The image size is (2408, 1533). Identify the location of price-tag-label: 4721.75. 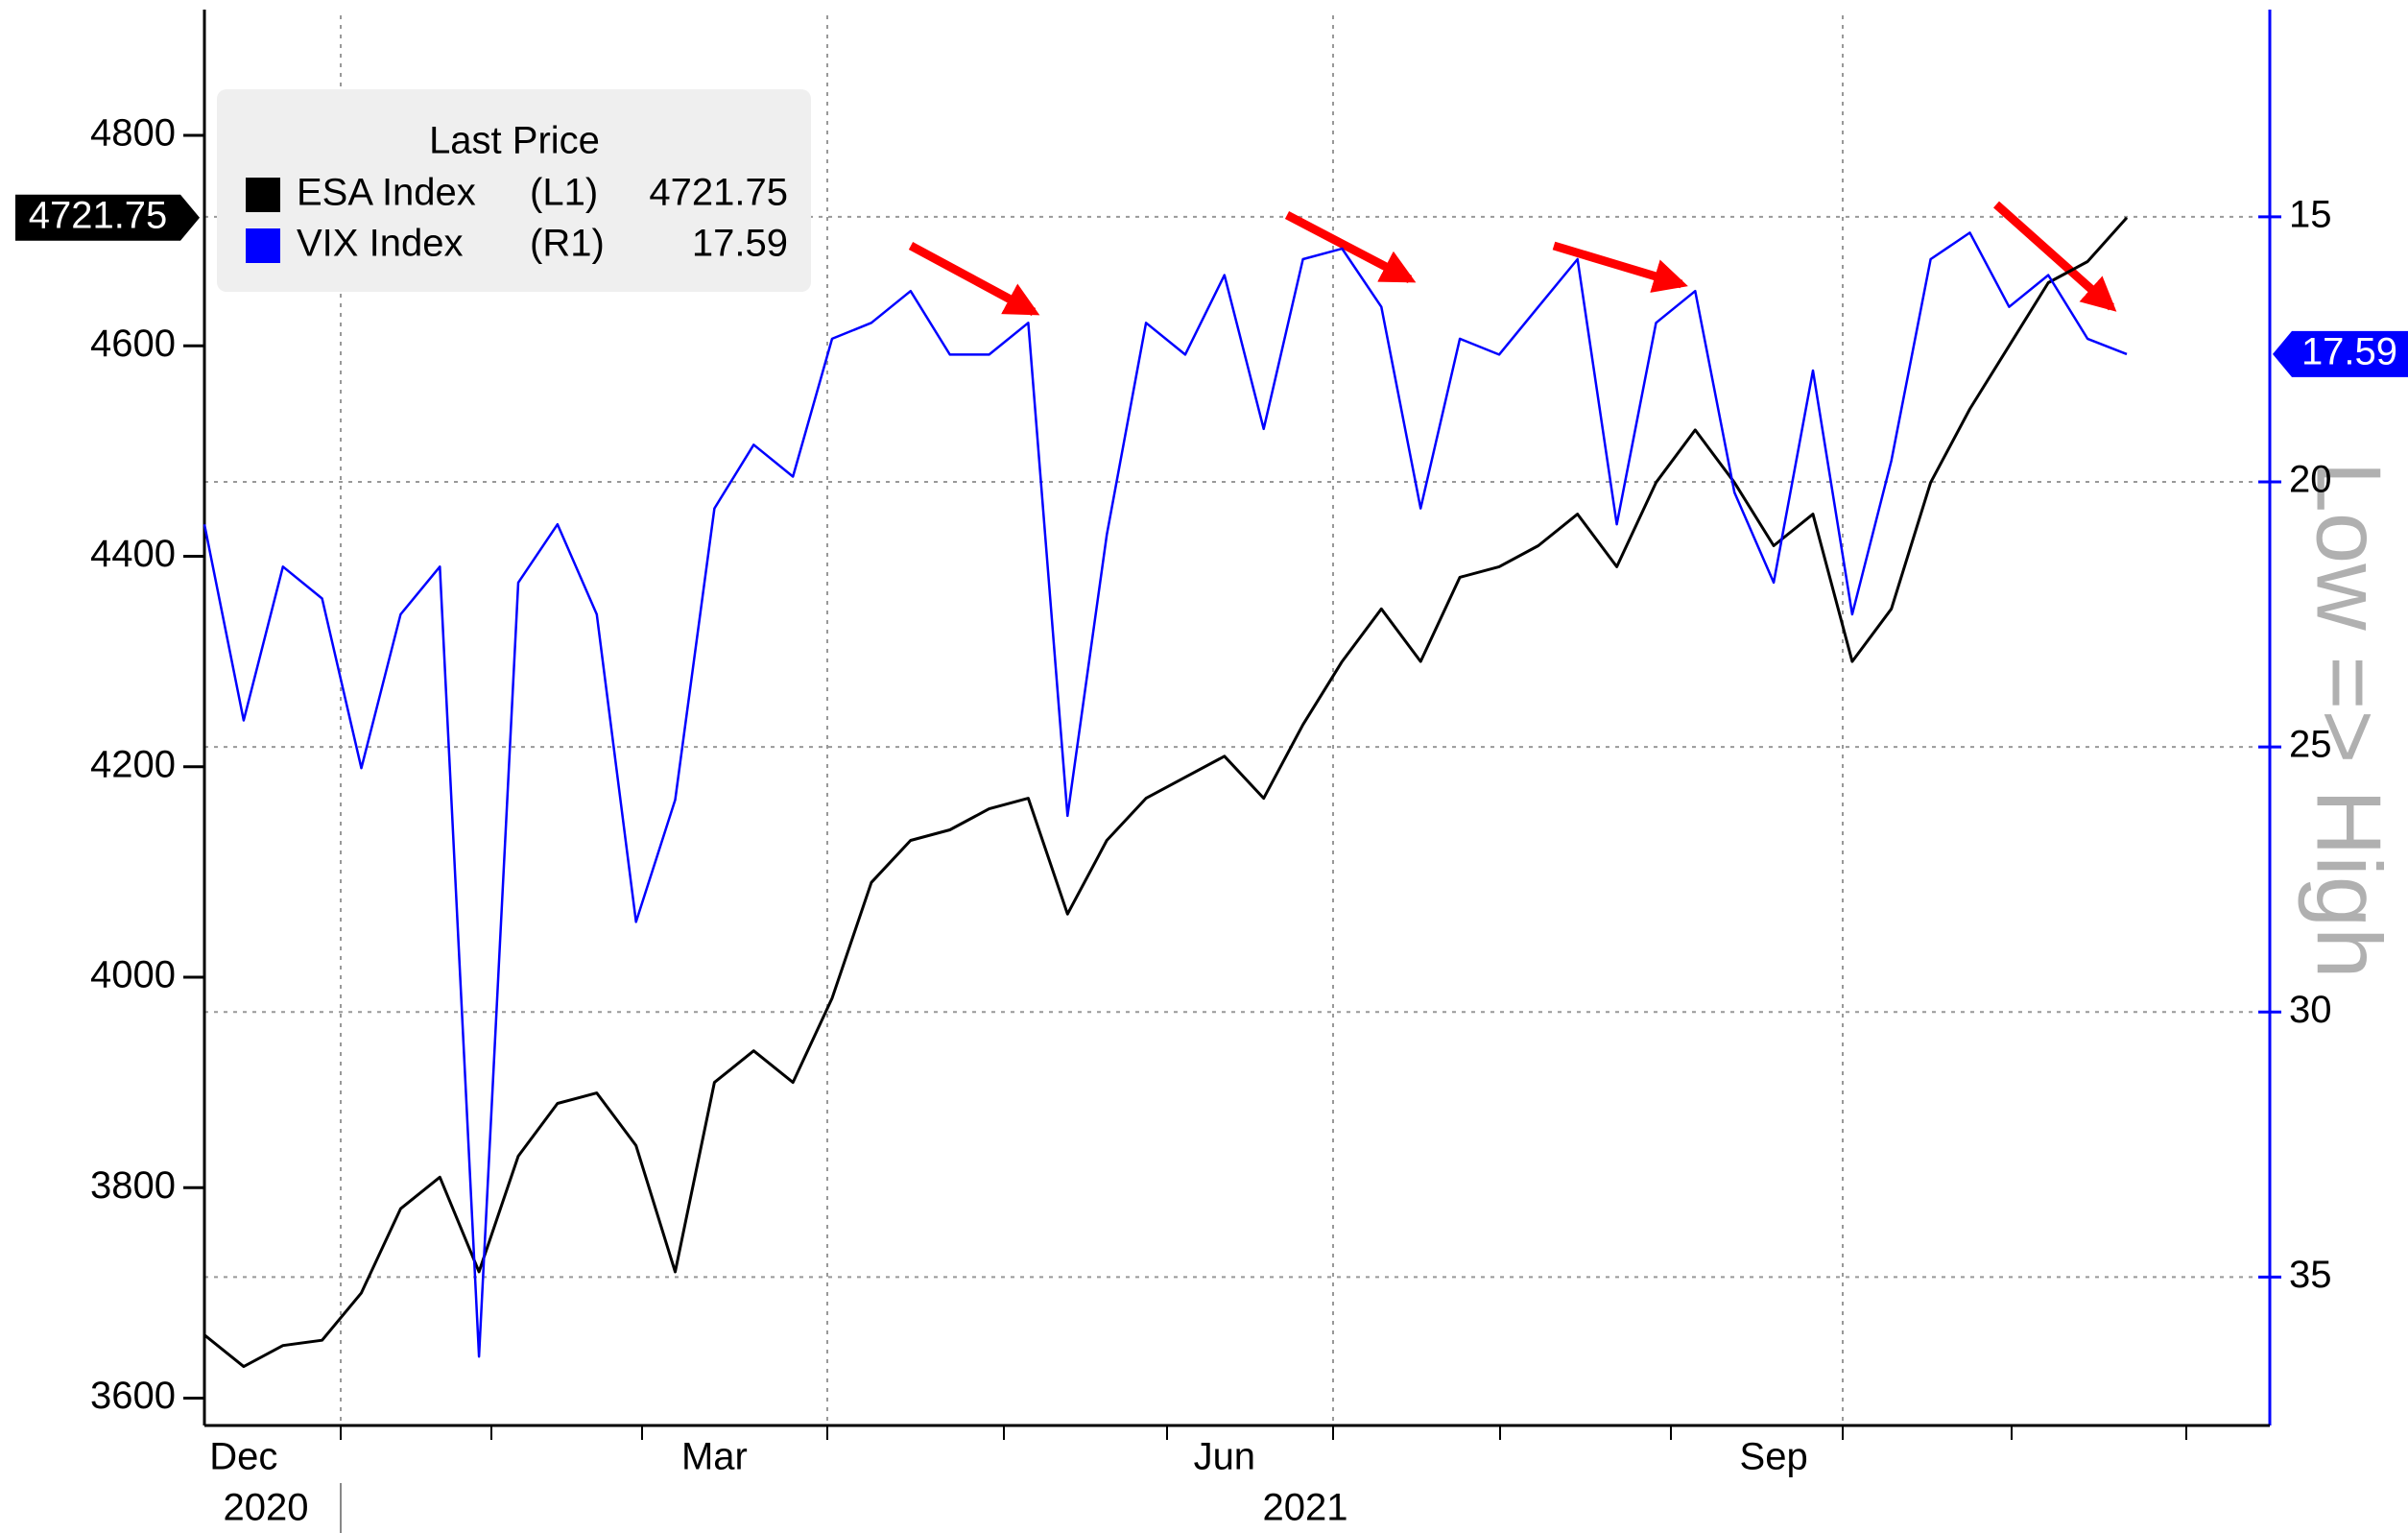
(98, 215).